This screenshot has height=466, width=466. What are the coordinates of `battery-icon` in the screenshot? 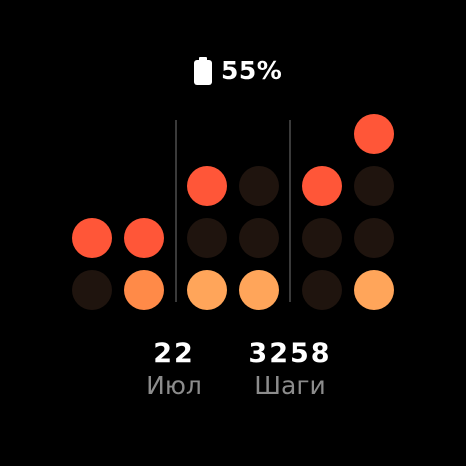 It's located at (203, 71).